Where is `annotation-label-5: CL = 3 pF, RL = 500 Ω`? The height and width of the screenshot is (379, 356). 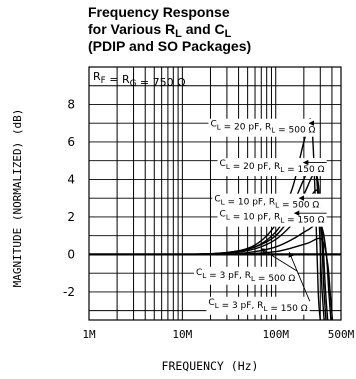
annotation-label-5: CL = 3 pF, RL = 500 Ω is located at coordinates (245, 276).